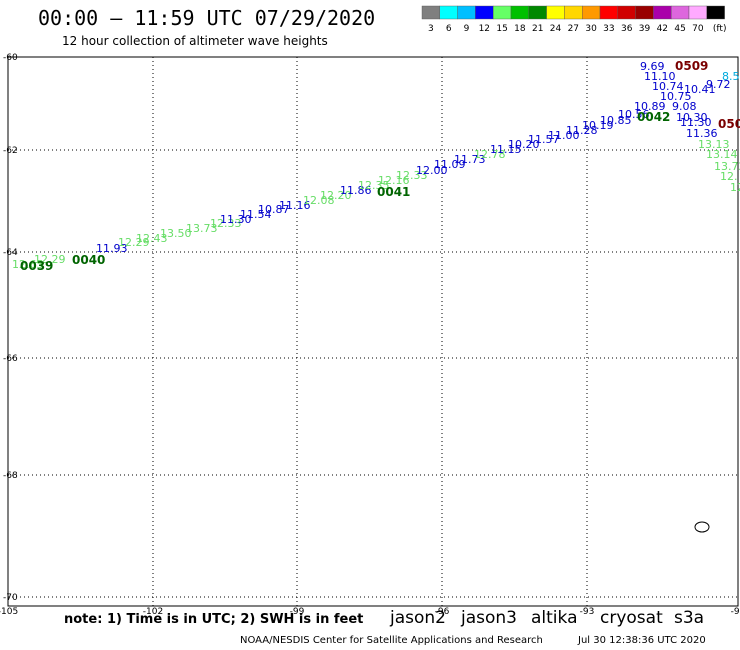  What do you see at coordinates (484, 29) in the screenshot?
I see `legend-bin-label: 12` at bounding box center [484, 29].